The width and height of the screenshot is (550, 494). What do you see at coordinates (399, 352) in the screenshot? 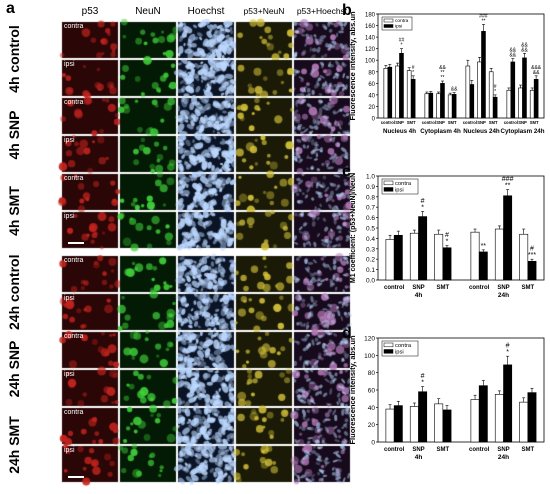
I see `legend-label: ipsi` at bounding box center [399, 352].